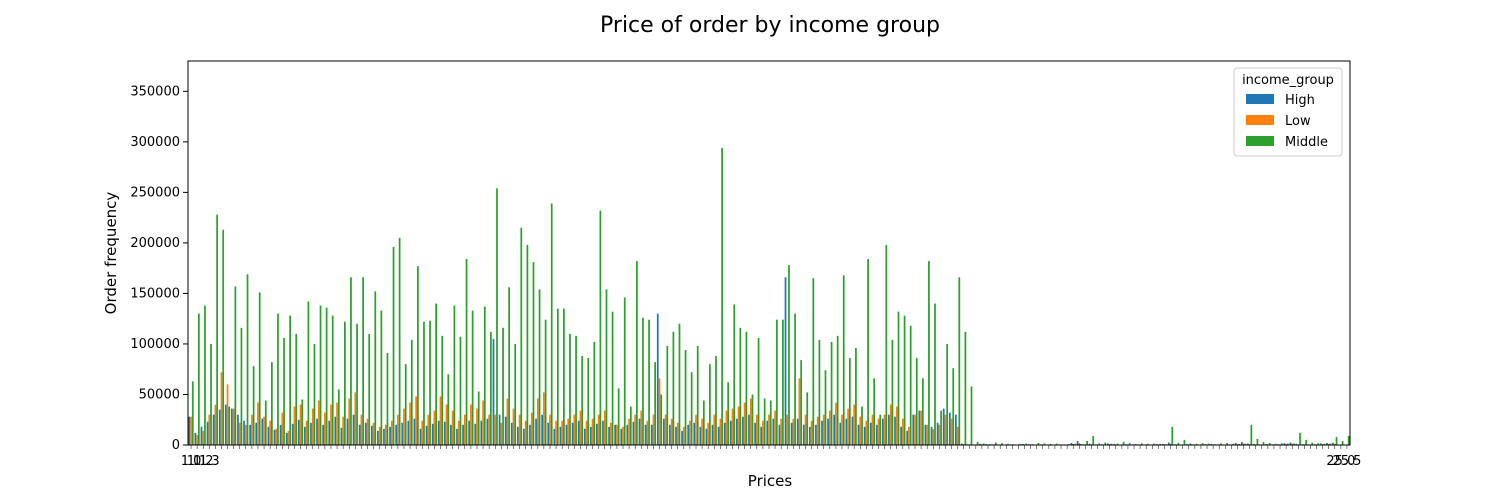 Image resolution: width=1500 pixels, height=500 pixels. What do you see at coordinates (155, 243) in the screenshot?
I see `y-tick-label: 200000` at bounding box center [155, 243].